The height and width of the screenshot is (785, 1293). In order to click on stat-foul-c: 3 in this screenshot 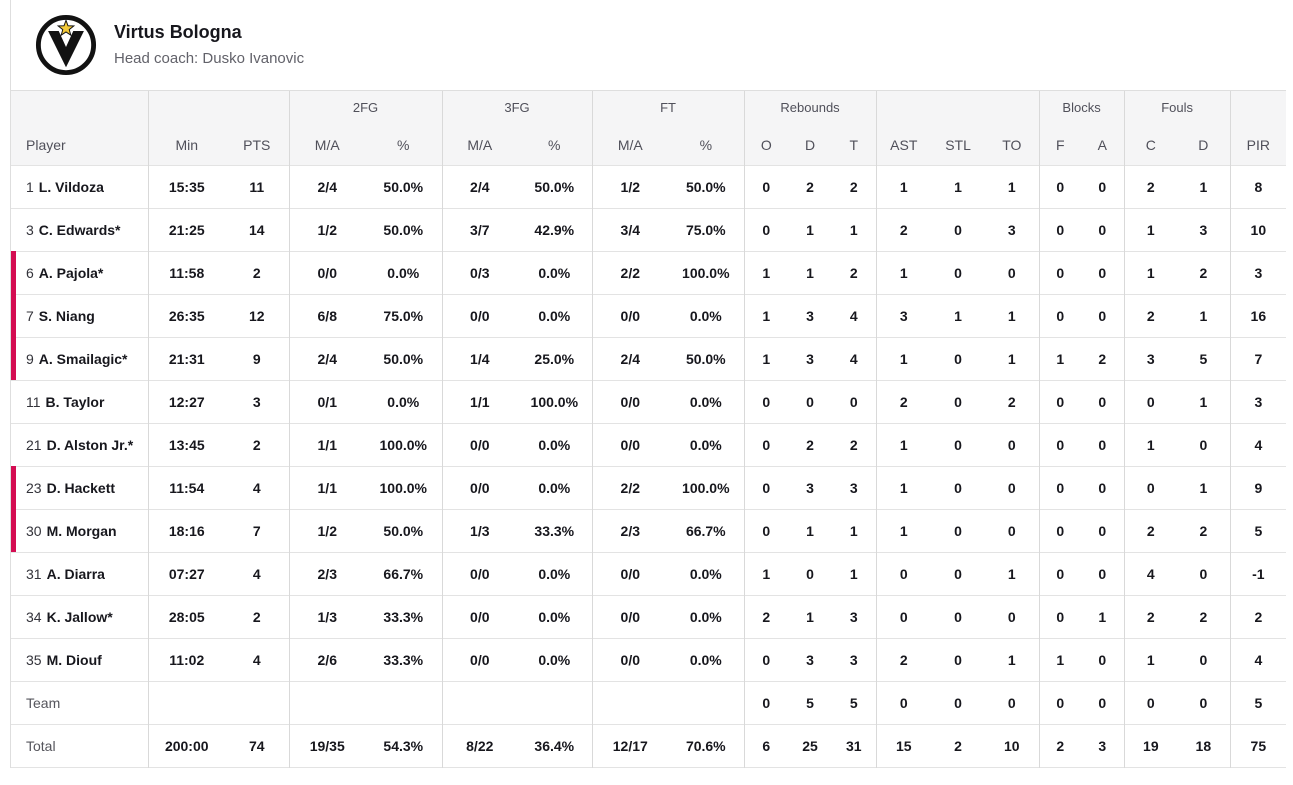, I will do `click(1150, 359)`.